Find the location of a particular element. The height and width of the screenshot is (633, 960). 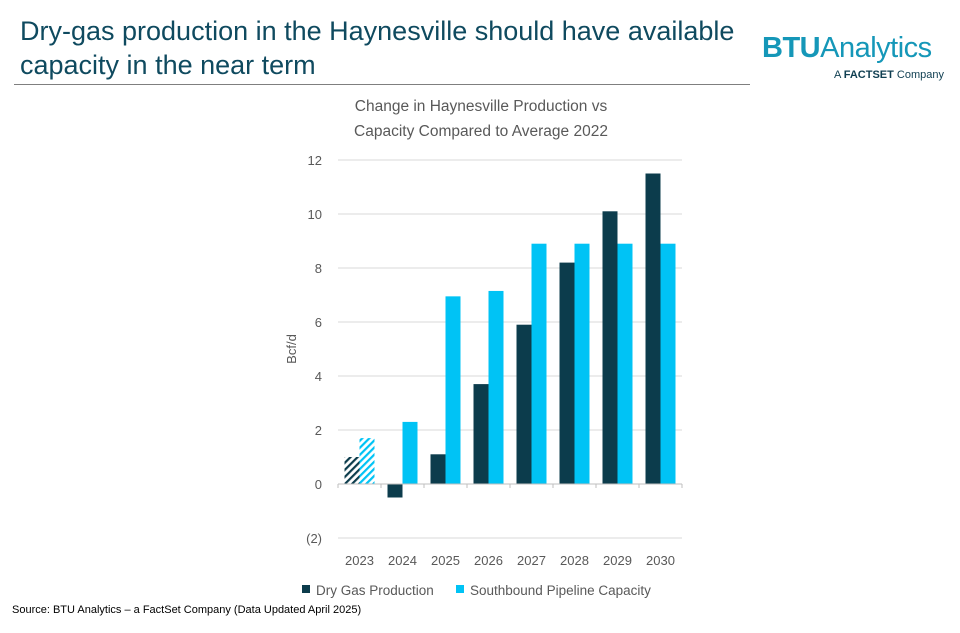

chart-title-line: Capacity Compared to Average 2022 is located at coordinates (481, 131).